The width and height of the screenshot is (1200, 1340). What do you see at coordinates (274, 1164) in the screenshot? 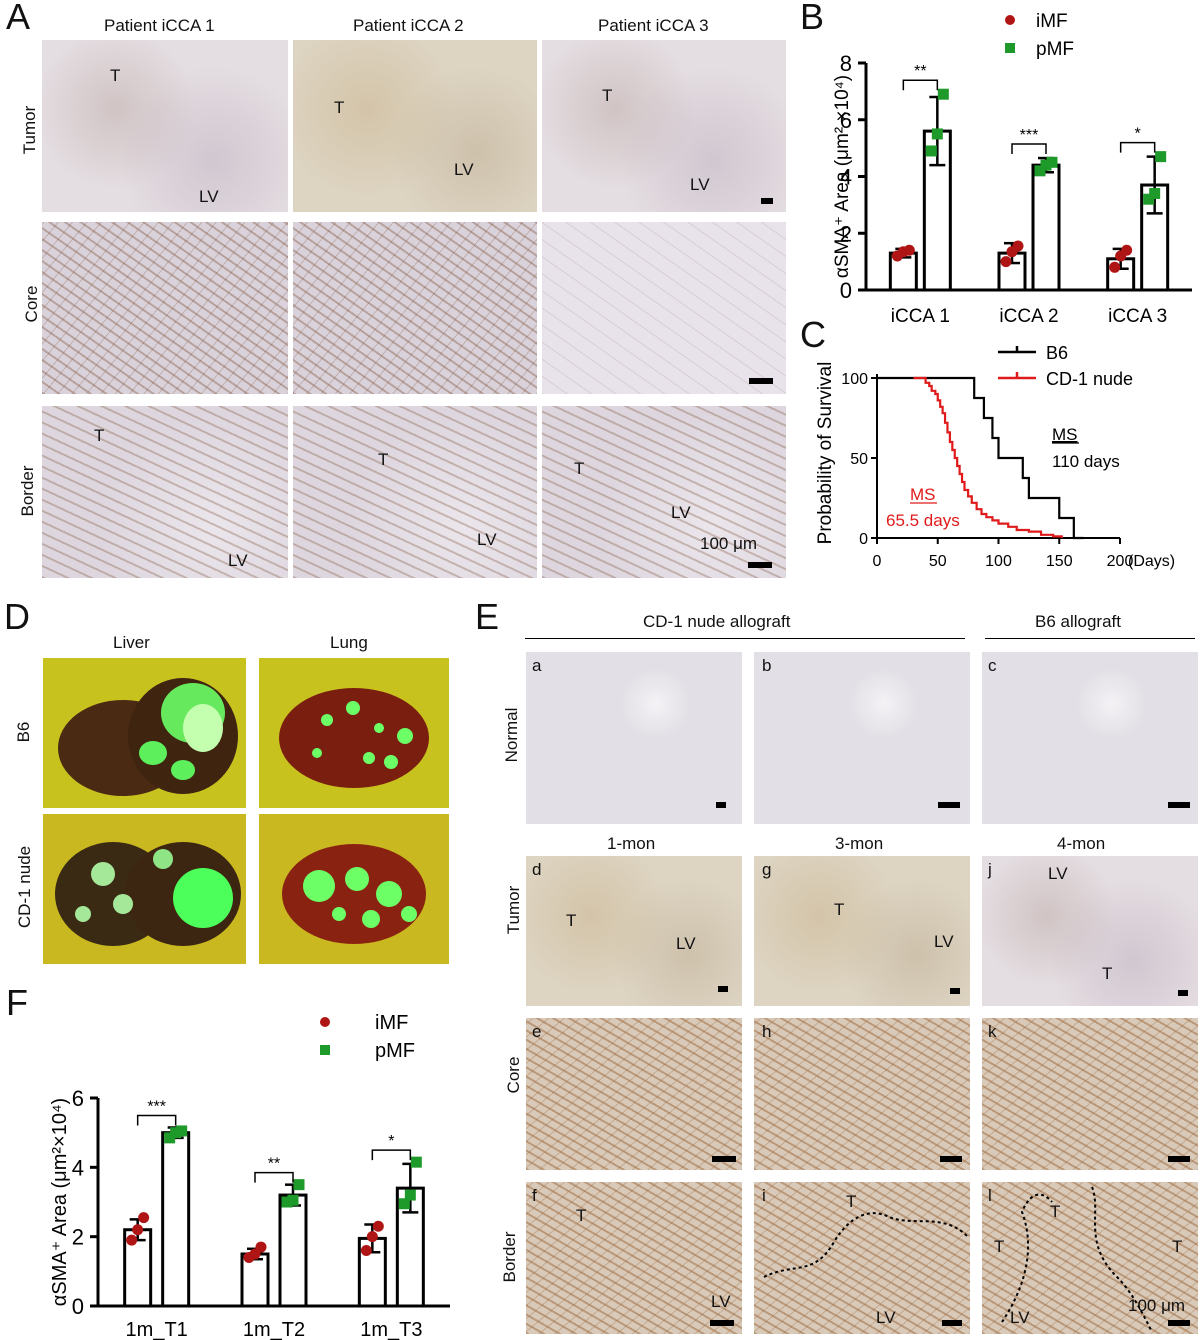
I see `significance-label: **` at bounding box center [274, 1164].